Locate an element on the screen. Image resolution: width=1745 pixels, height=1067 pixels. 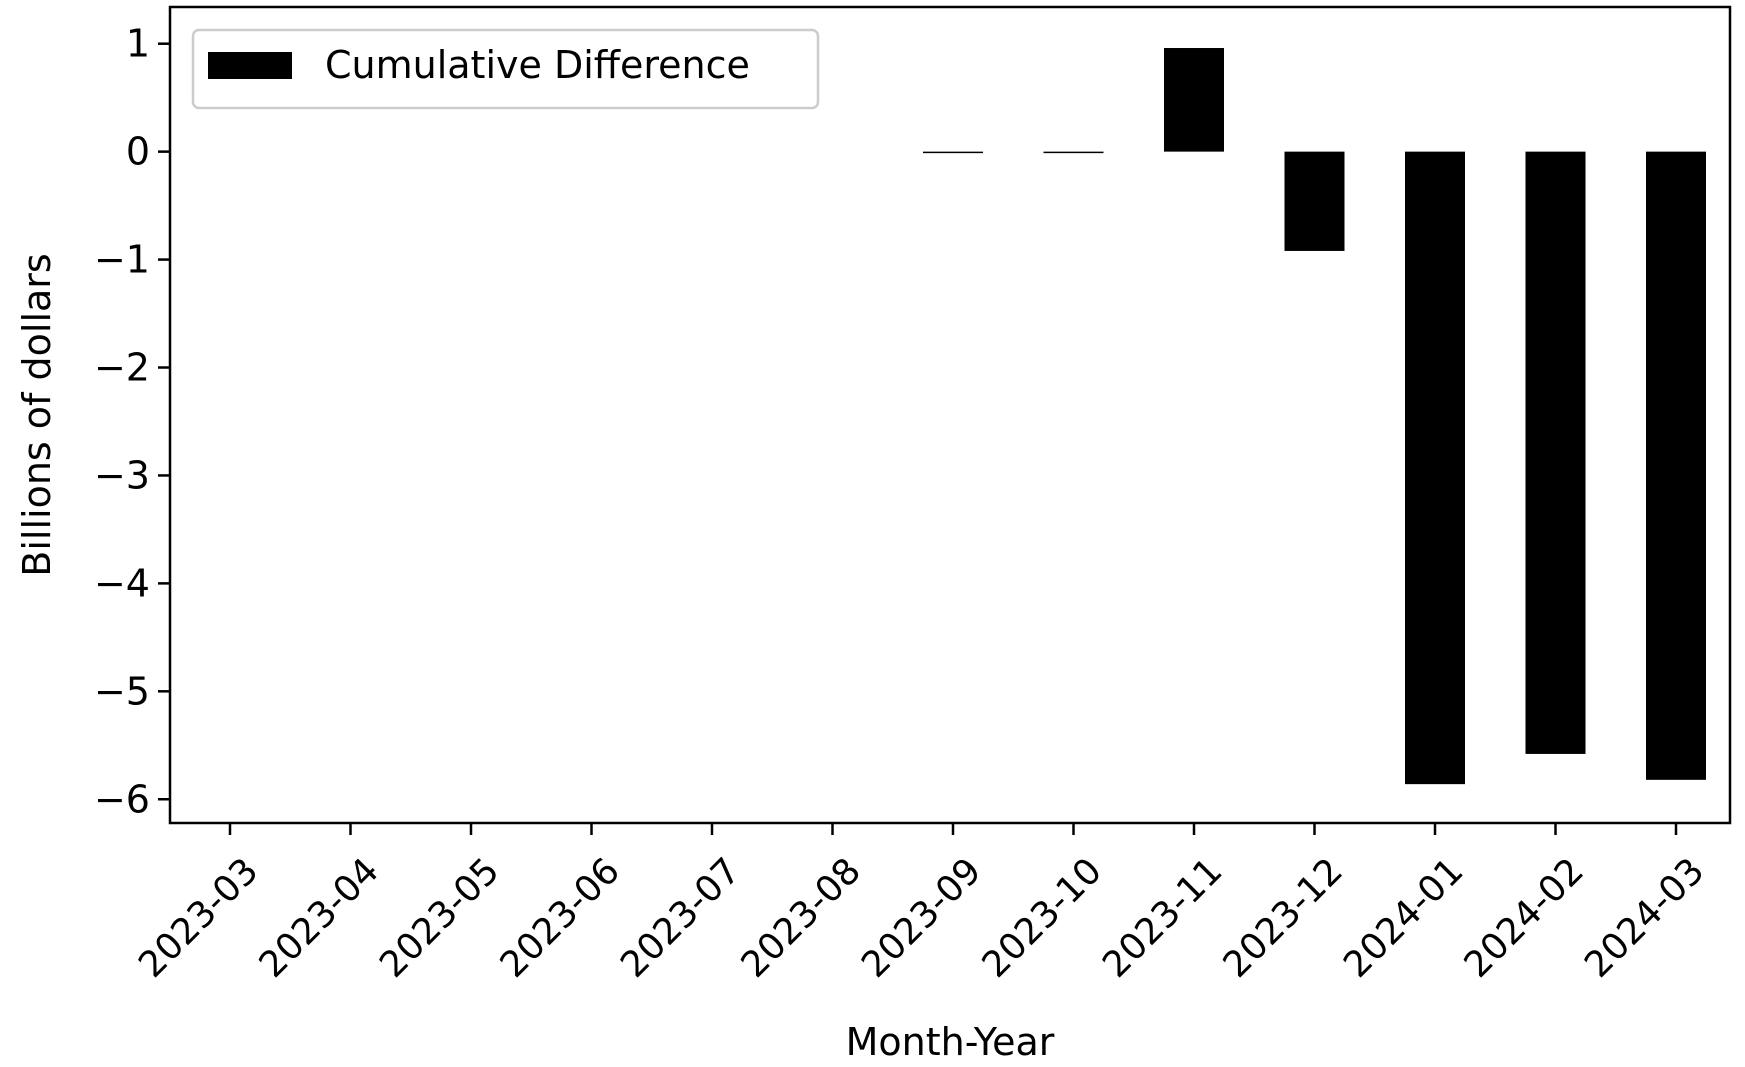
legend: Cumulative Difference is located at coordinates (505, 69).